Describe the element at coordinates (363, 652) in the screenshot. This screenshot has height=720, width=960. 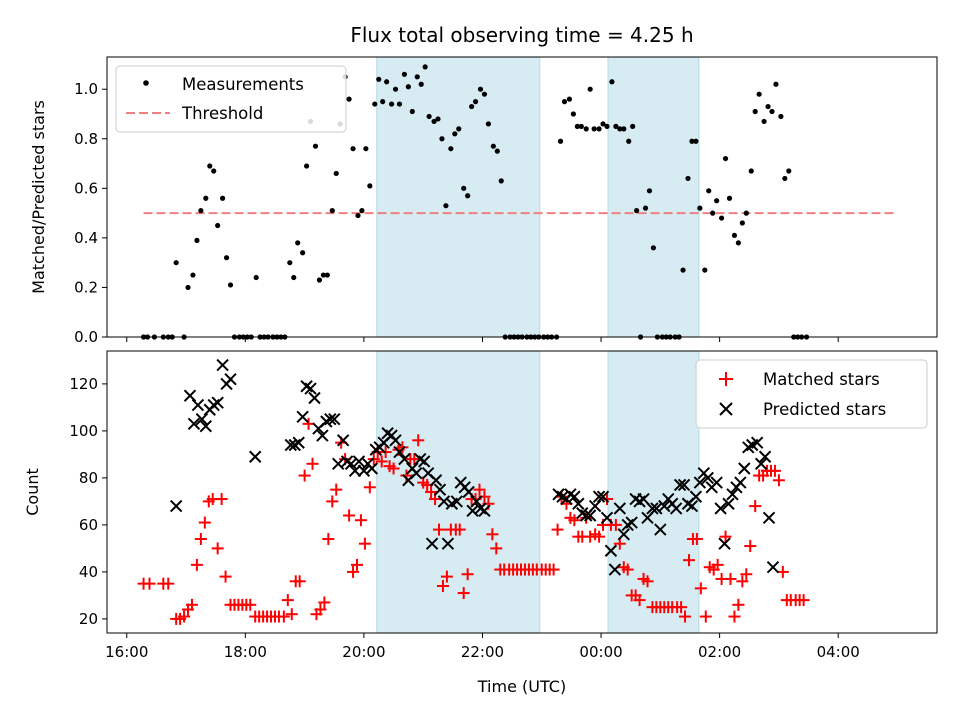
I see `x-tick-label: 20:00` at that location.